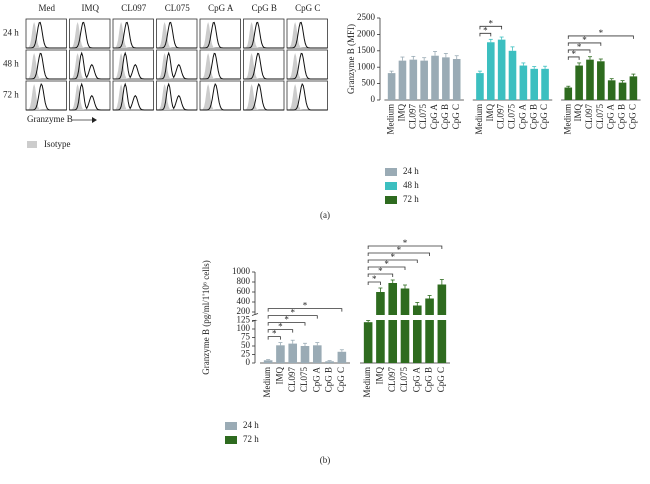 The height and width of the screenshot is (484, 650). I want to click on histogram-column-label: Med, so click(47, 8).